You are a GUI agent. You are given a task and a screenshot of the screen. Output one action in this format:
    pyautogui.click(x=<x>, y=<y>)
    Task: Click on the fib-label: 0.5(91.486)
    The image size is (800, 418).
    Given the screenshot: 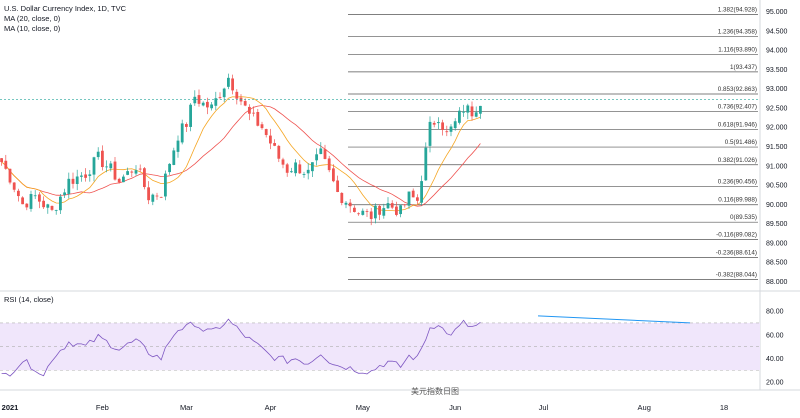 What is the action you would take?
    pyautogui.click(x=741, y=142)
    